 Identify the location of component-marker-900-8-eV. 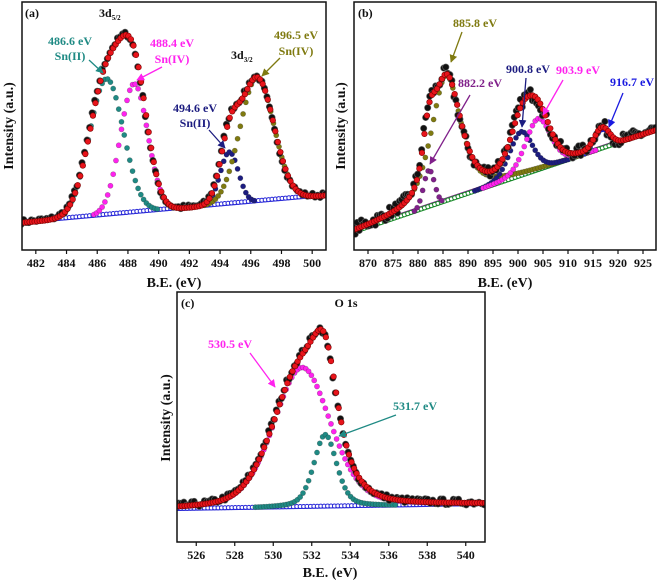
(502, 169).